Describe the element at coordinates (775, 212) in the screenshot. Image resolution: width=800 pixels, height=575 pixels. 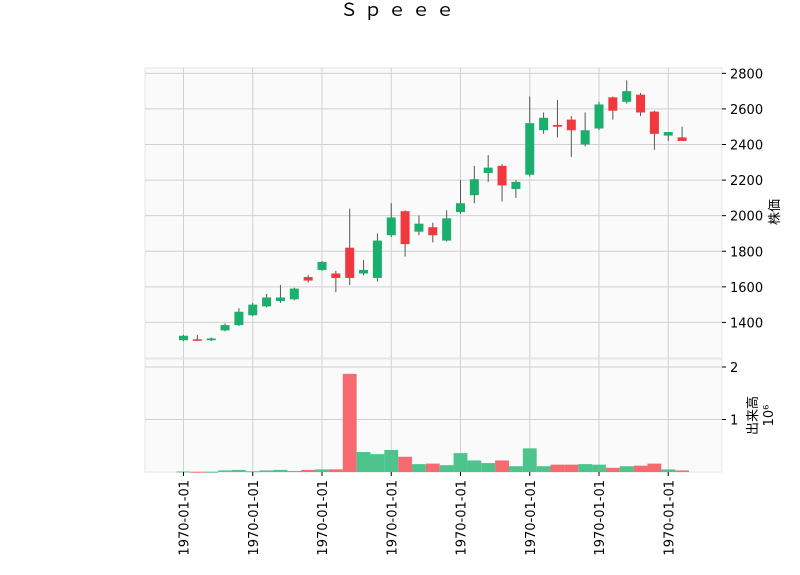
I see `price-y-label: 株価` at that location.